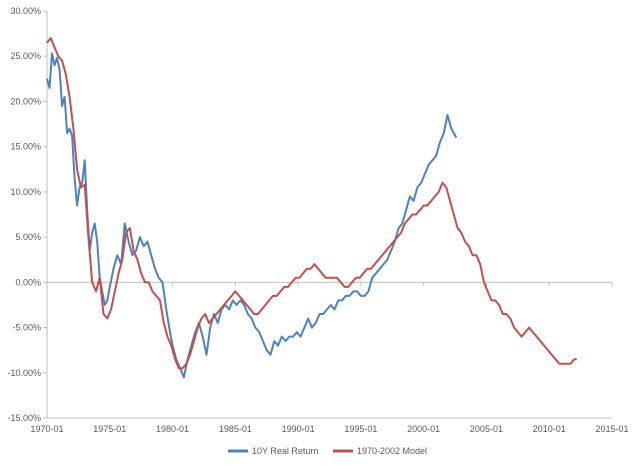 Image resolution: width=640 pixels, height=465 pixels. Describe the element at coordinates (360, 429) in the screenshot. I see `x-tick-label: 1995-01` at that location.